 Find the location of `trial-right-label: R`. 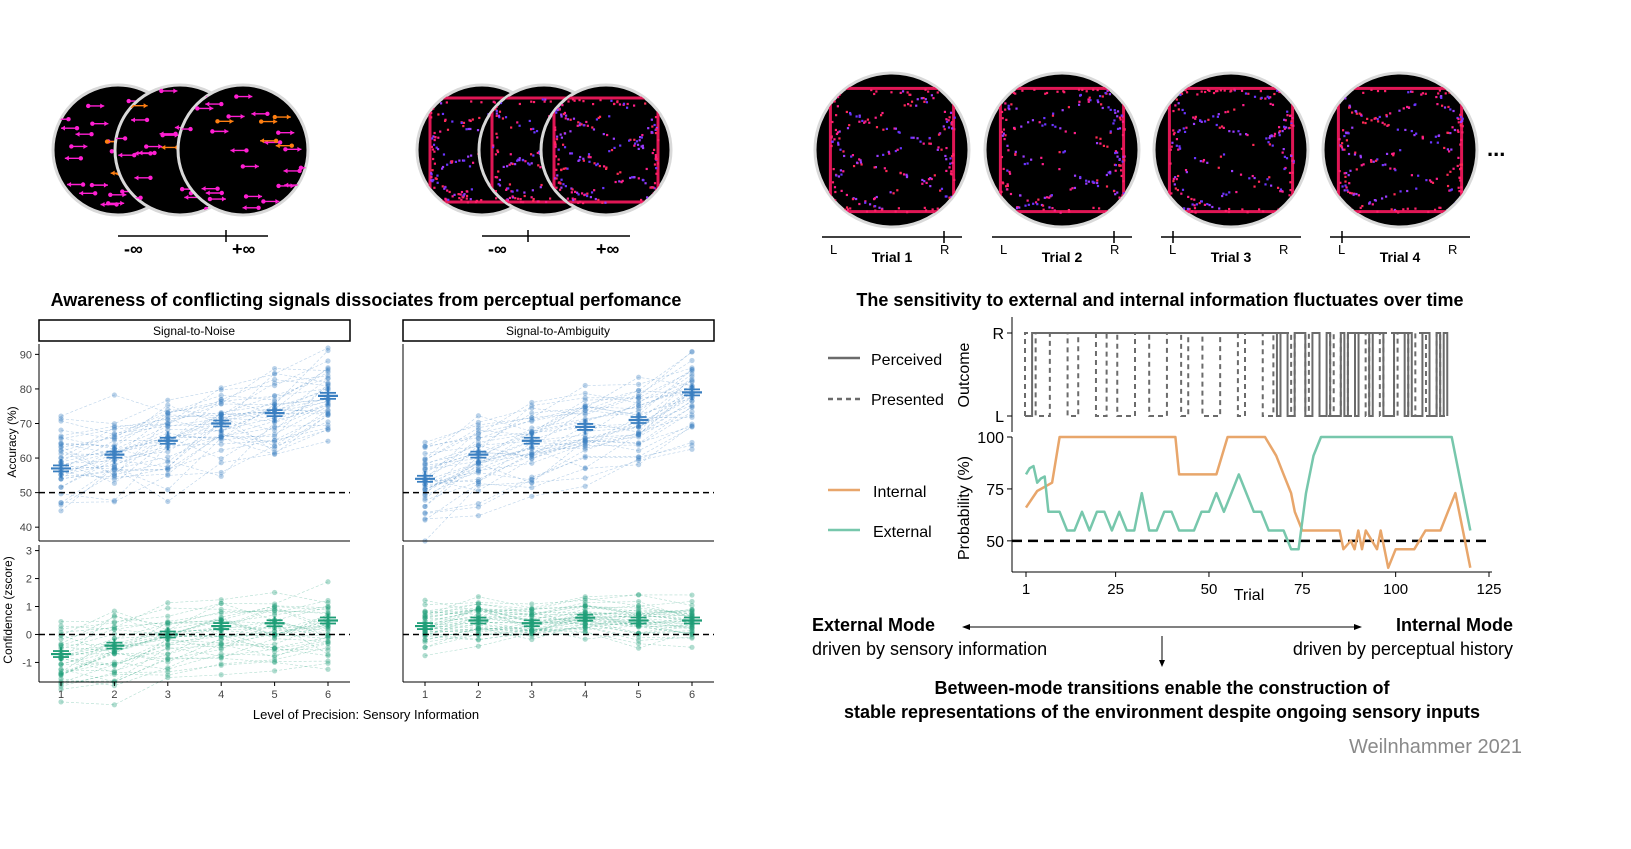

trial-right-label: R is located at coordinates (1114, 249).